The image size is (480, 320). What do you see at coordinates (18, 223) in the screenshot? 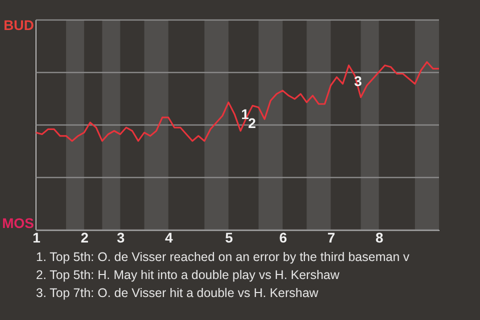
I see `text: MOS` at bounding box center [18, 223].